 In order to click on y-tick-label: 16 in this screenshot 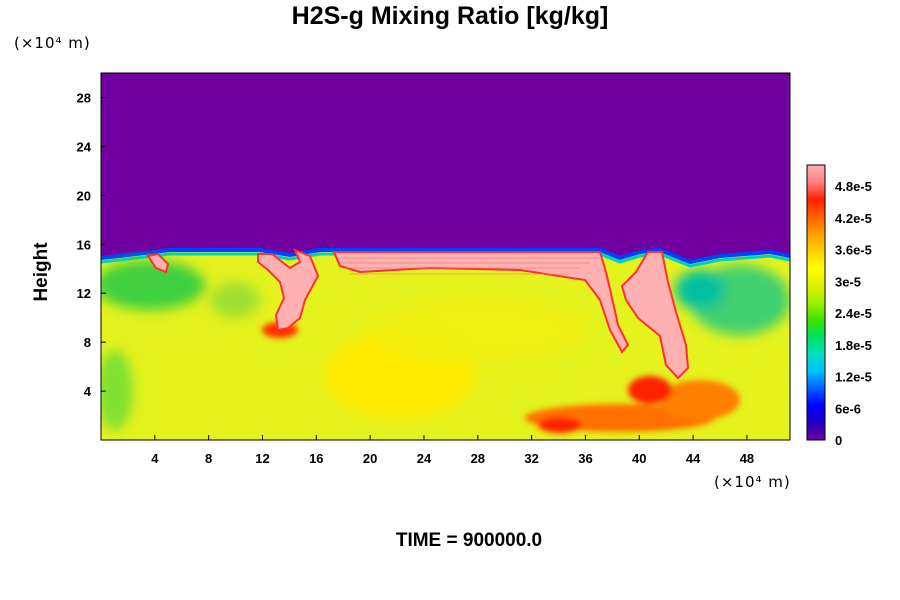, I will do `click(84, 244)`.